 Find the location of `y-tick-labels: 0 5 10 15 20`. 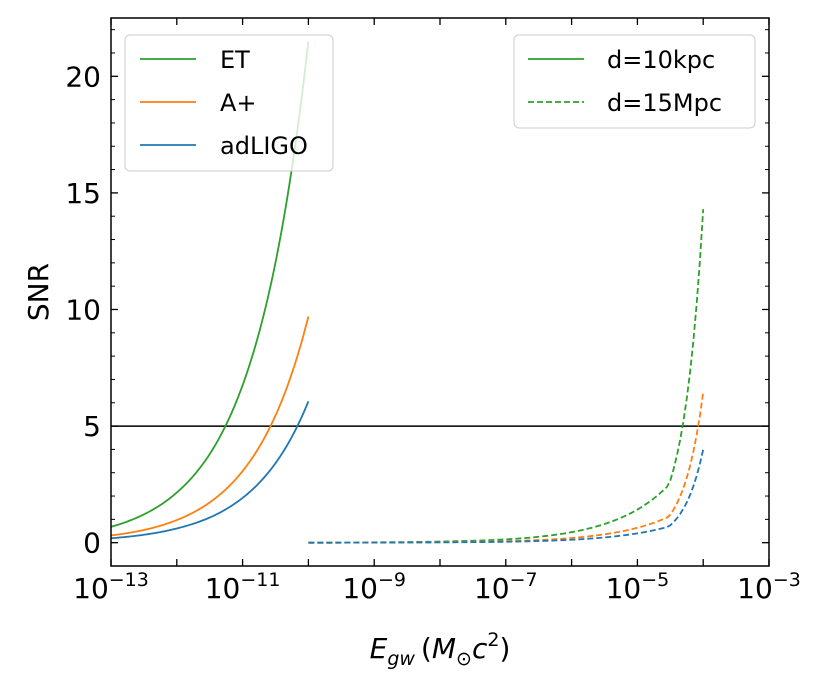

y-tick-labels: 0 5 10 15 20 is located at coordinates (83, 309).